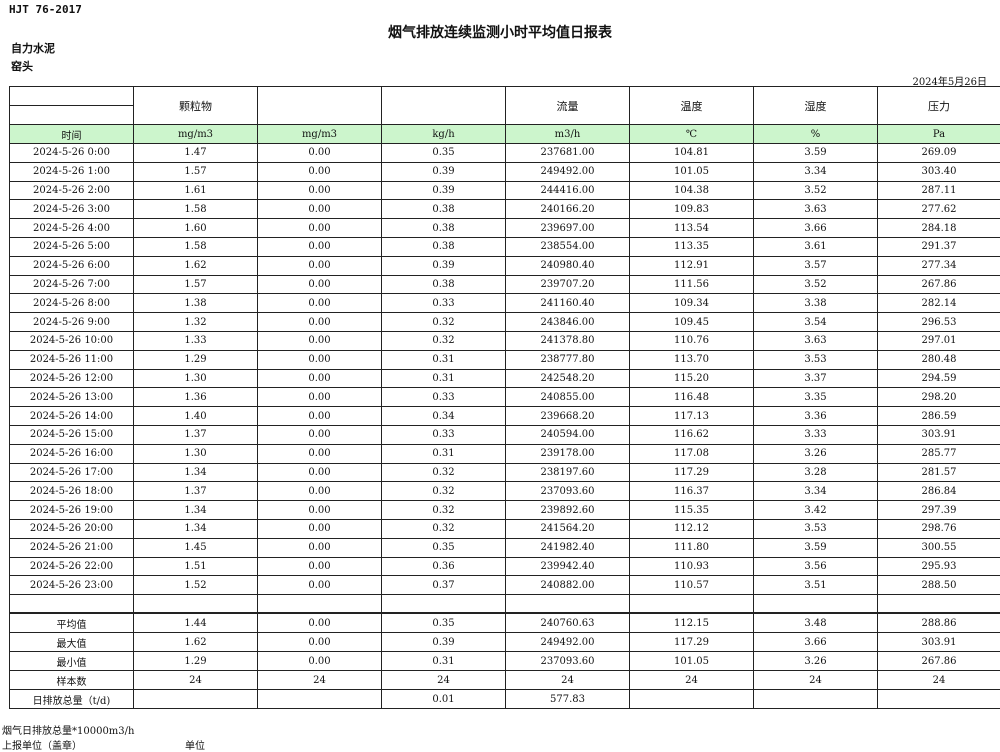 This screenshot has width=1000, height=752. I want to click on table-cell: 1.34, so click(196, 510).